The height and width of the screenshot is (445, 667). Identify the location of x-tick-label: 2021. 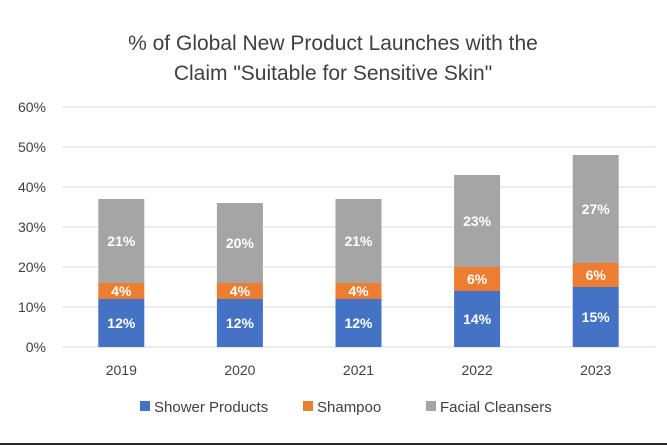
(358, 370).